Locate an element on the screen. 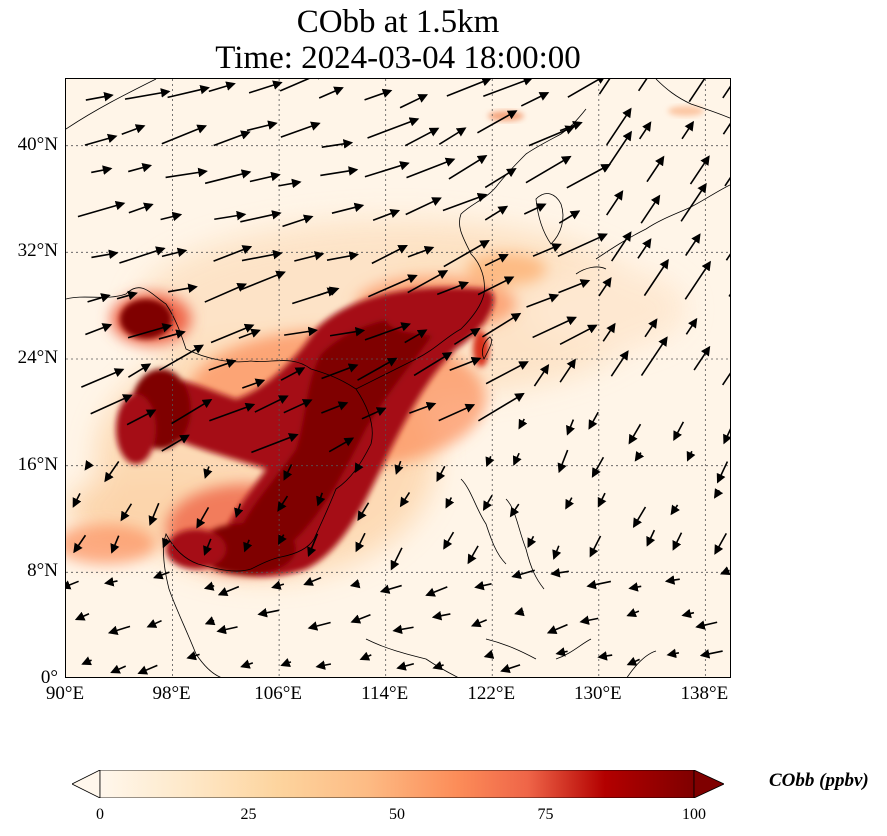 The width and height of the screenshot is (887, 836). longitude-tick-label: 122°E is located at coordinates (491, 693).